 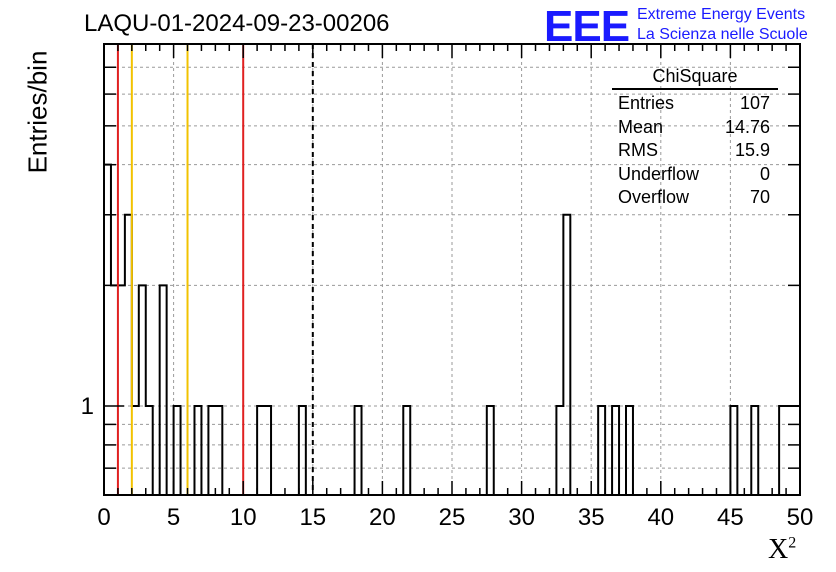 I want to click on x-tick-label: 30, so click(x=521, y=517).